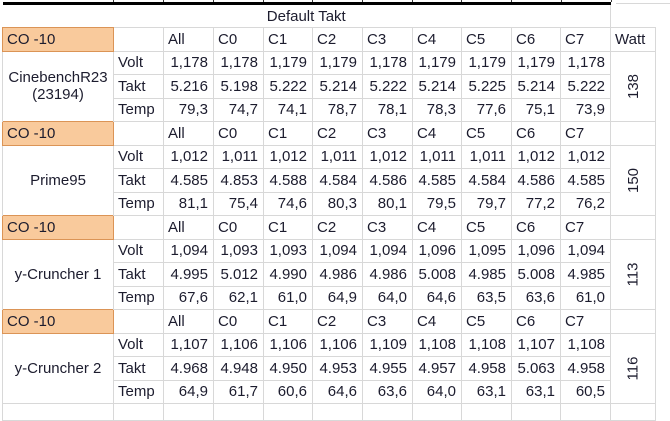 The width and height of the screenshot is (670, 421). What do you see at coordinates (238, 203) in the screenshot?
I see `value-cell: 75,4` at bounding box center [238, 203].